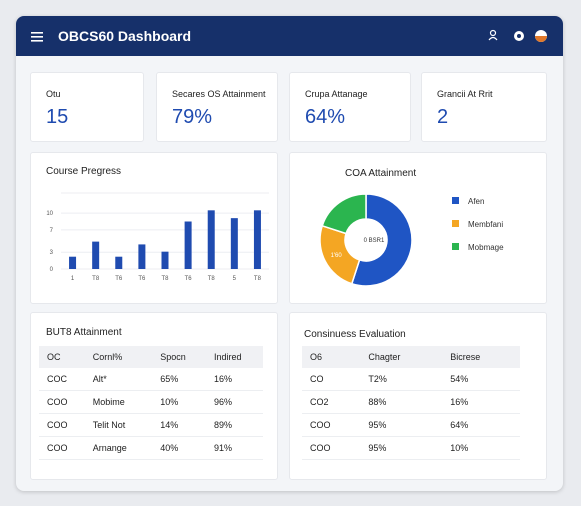 The width and height of the screenshot is (581, 506). Describe the element at coordinates (481, 357) in the screenshot. I see `column-header: Bicrese` at that location.